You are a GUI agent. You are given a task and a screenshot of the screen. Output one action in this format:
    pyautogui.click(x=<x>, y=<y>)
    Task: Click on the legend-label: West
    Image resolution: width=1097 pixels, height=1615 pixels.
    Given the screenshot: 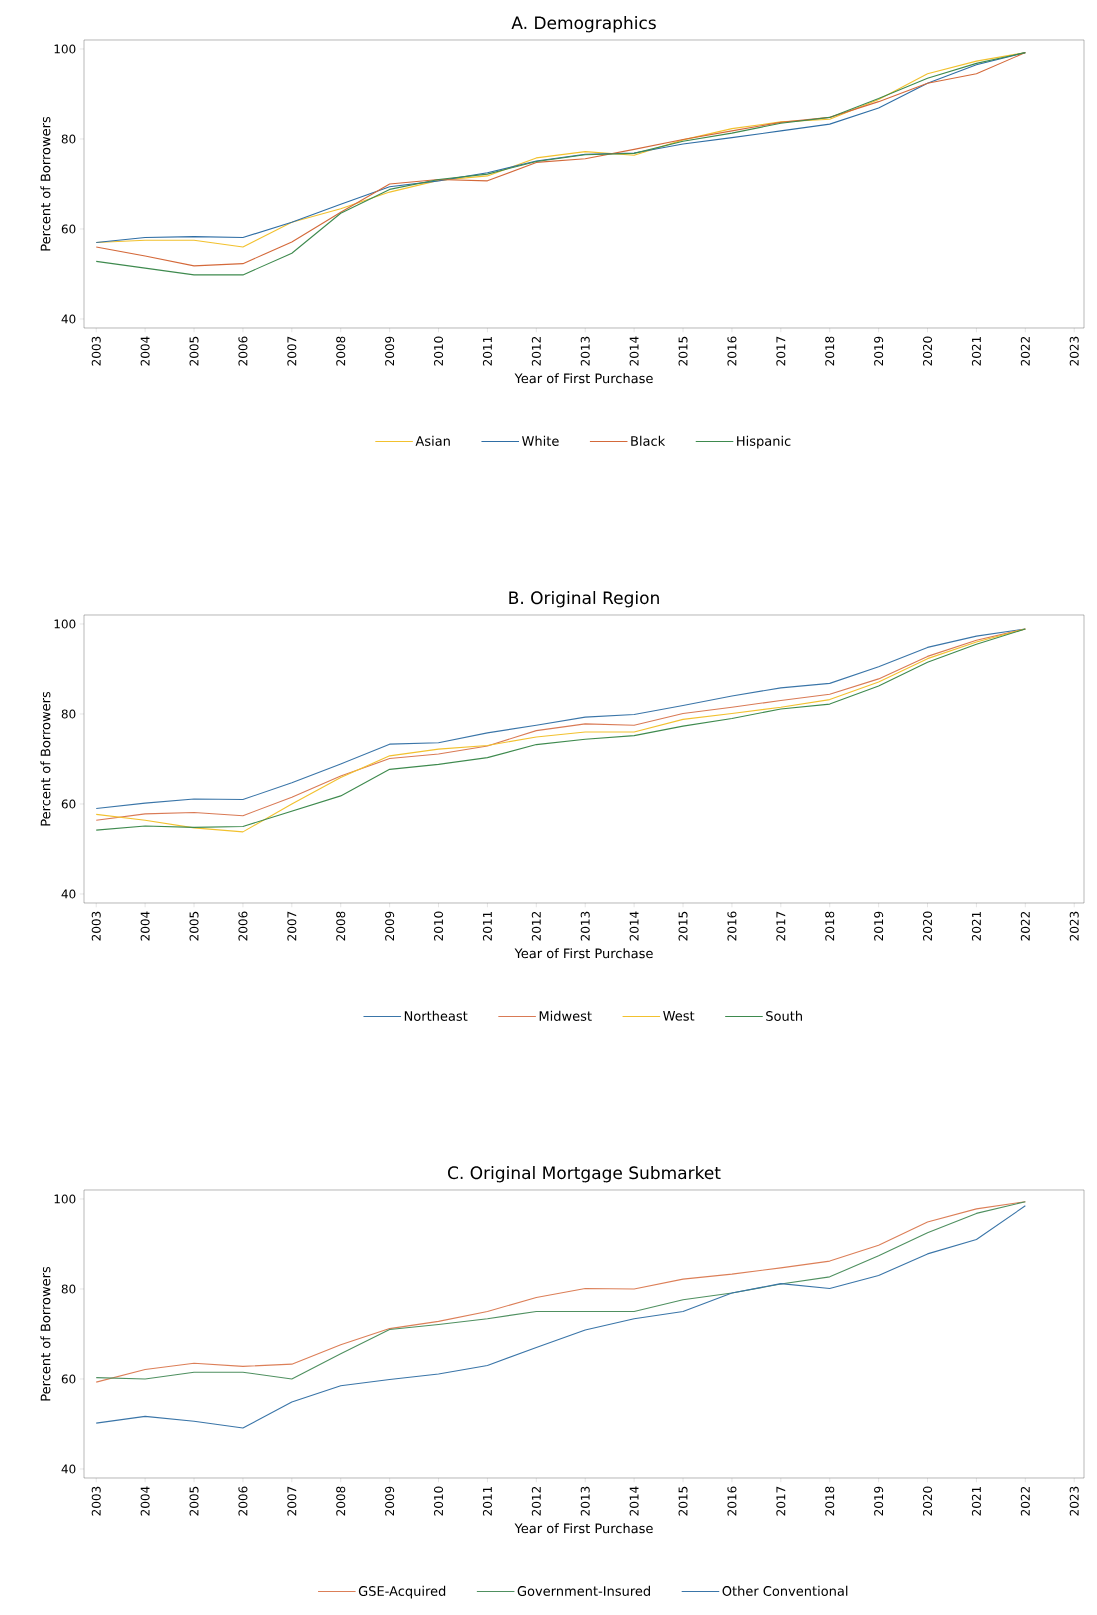 What is the action you would take?
    pyautogui.click(x=679, y=1016)
    